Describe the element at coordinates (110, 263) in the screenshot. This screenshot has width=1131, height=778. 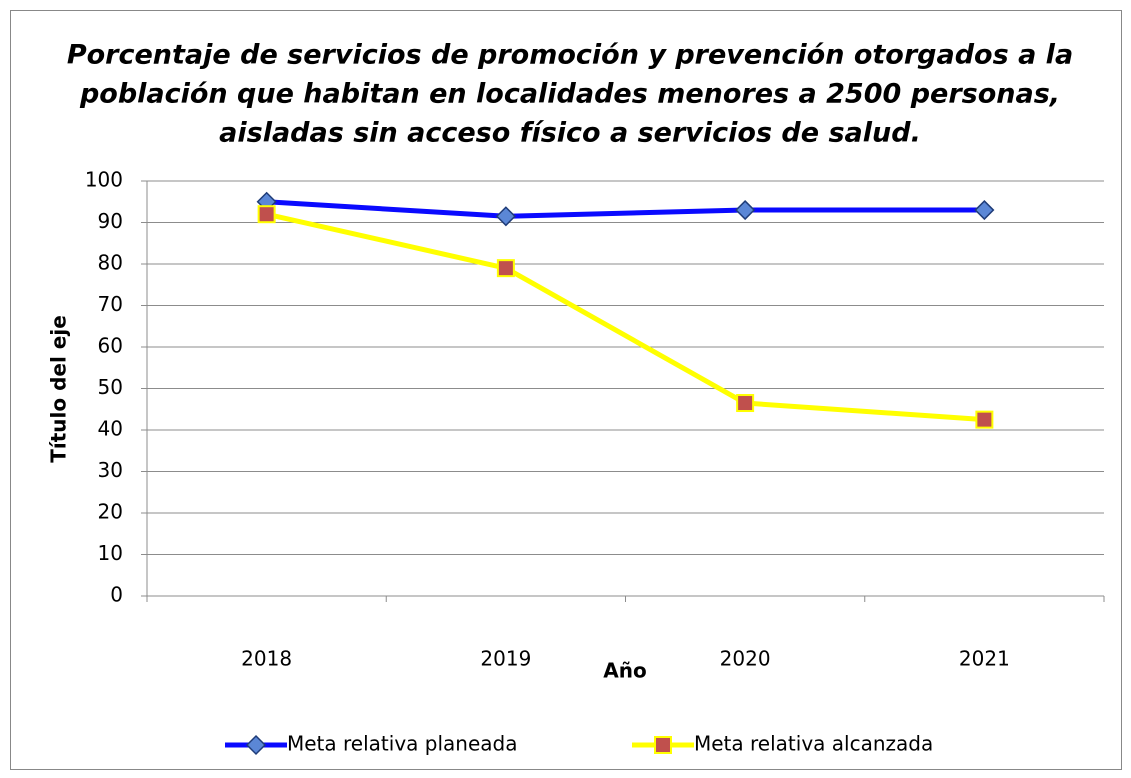
I see `y-tick-label: 80` at that location.